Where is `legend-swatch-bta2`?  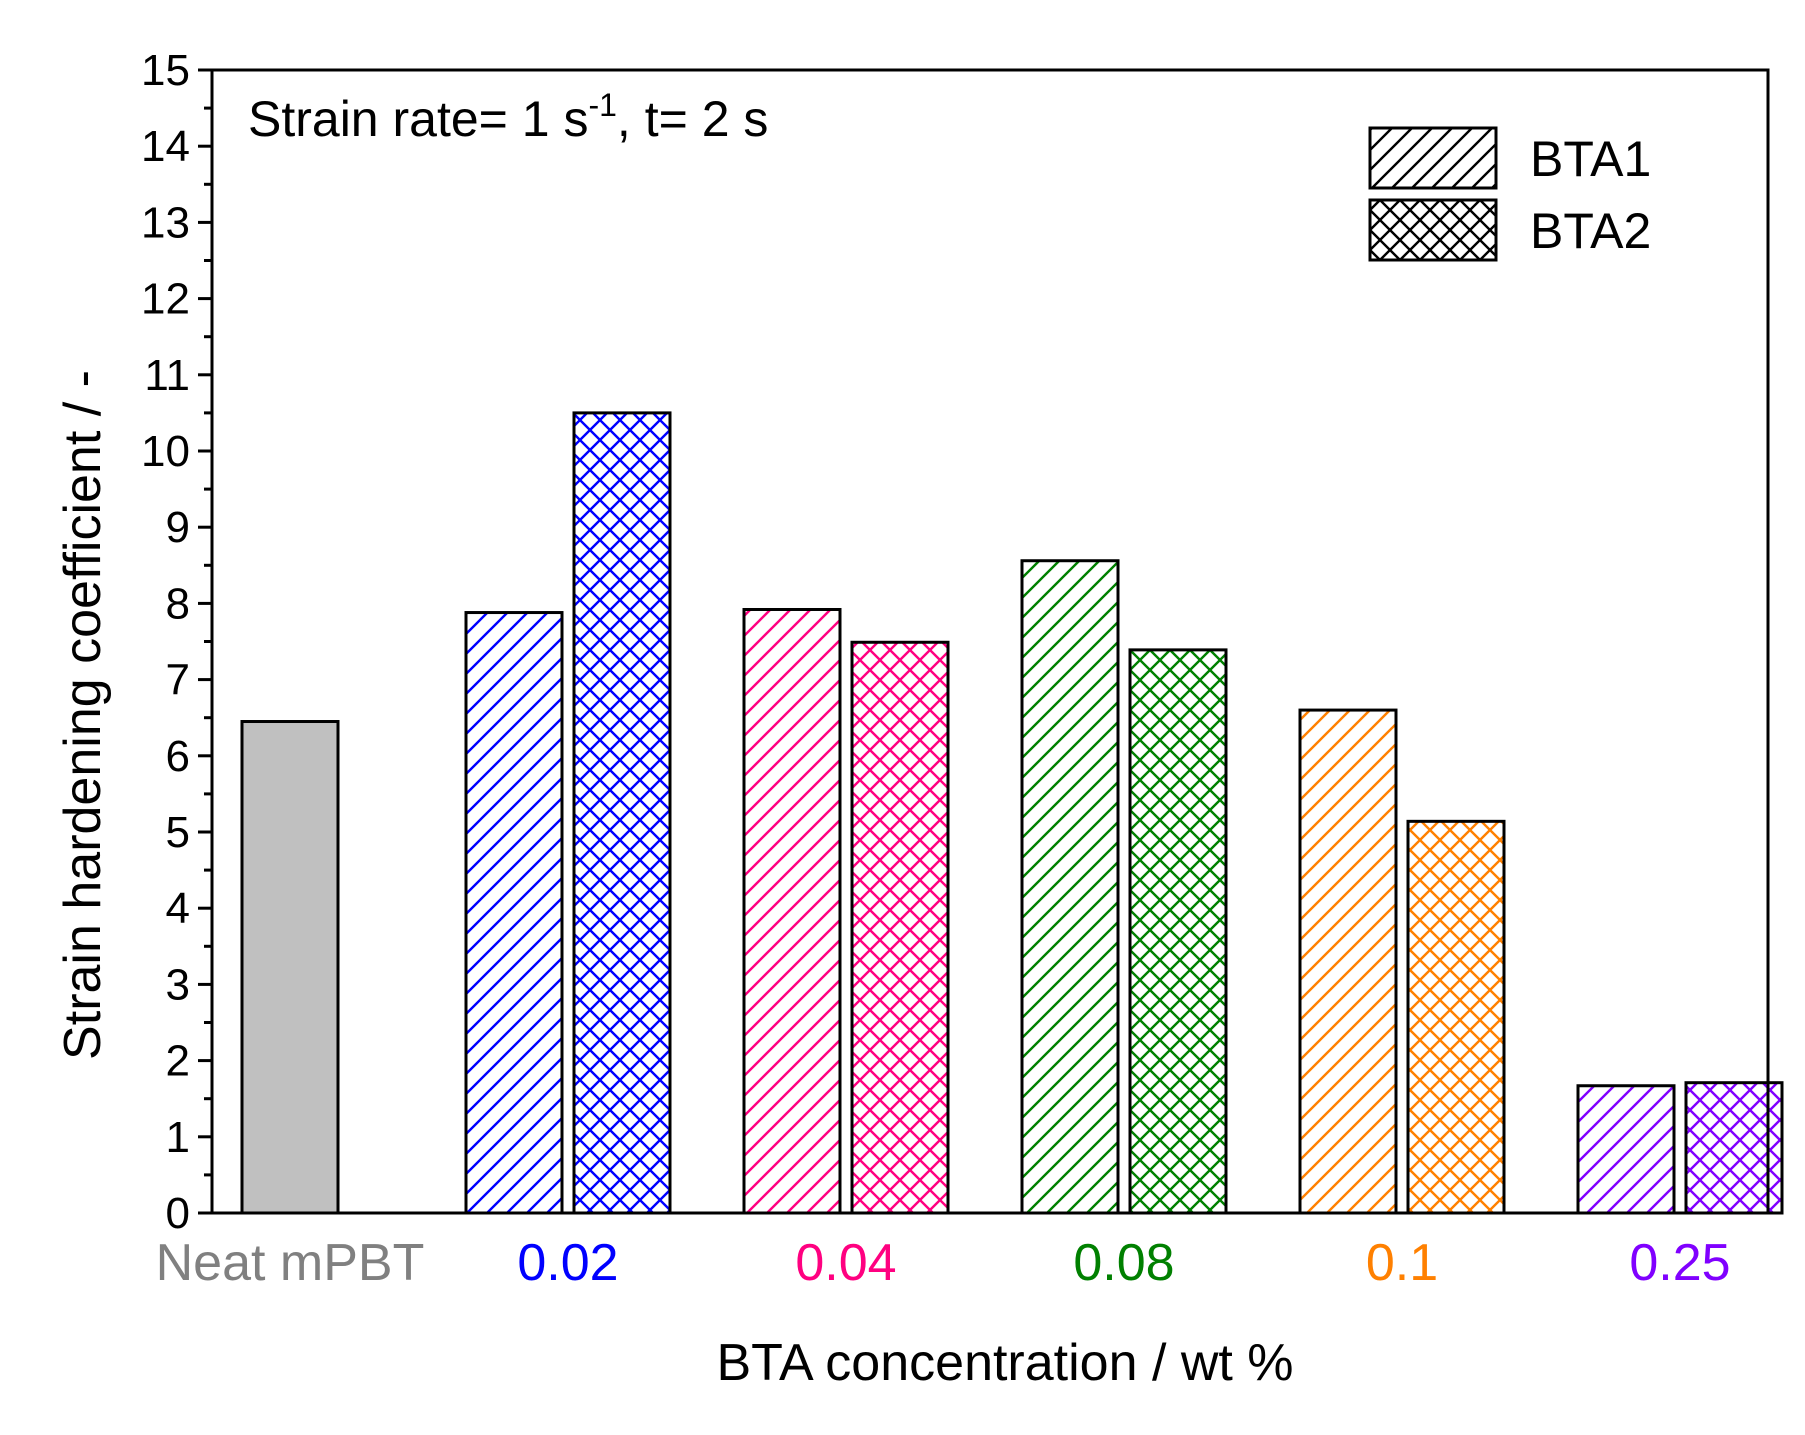
legend-swatch-bta2 is located at coordinates (1433, 230).